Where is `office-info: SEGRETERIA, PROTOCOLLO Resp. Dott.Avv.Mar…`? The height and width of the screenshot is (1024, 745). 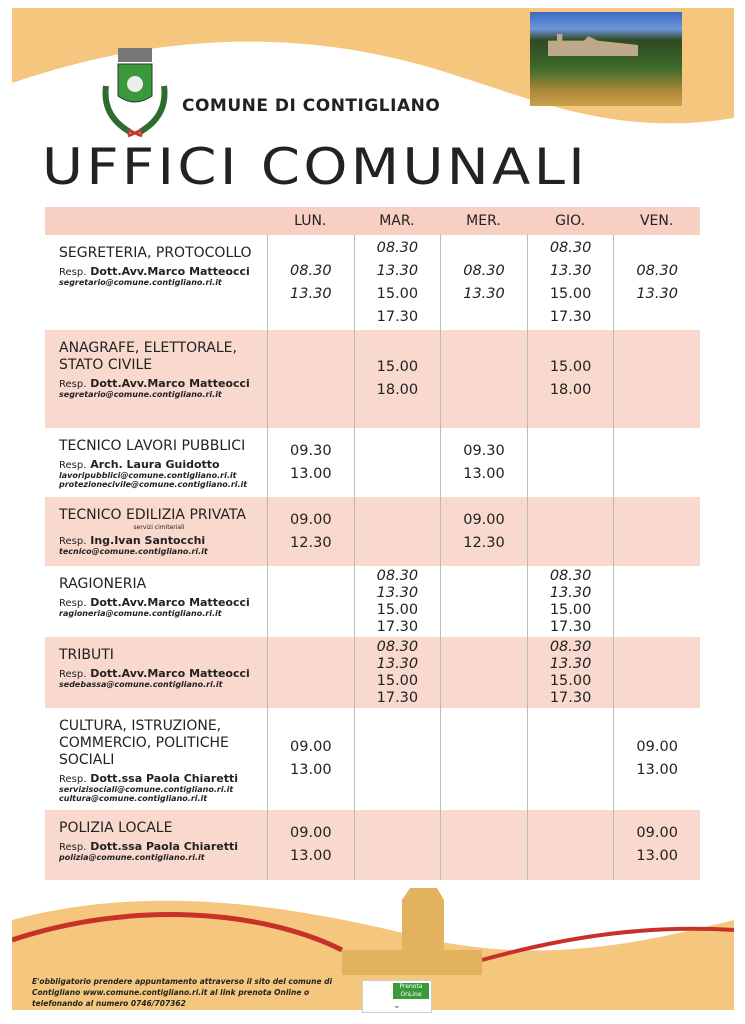
office-info: SEGRETERIA, PROTOCOLLO Resp. Dott.Avv.Mar… is located at coordinates (156, 282).